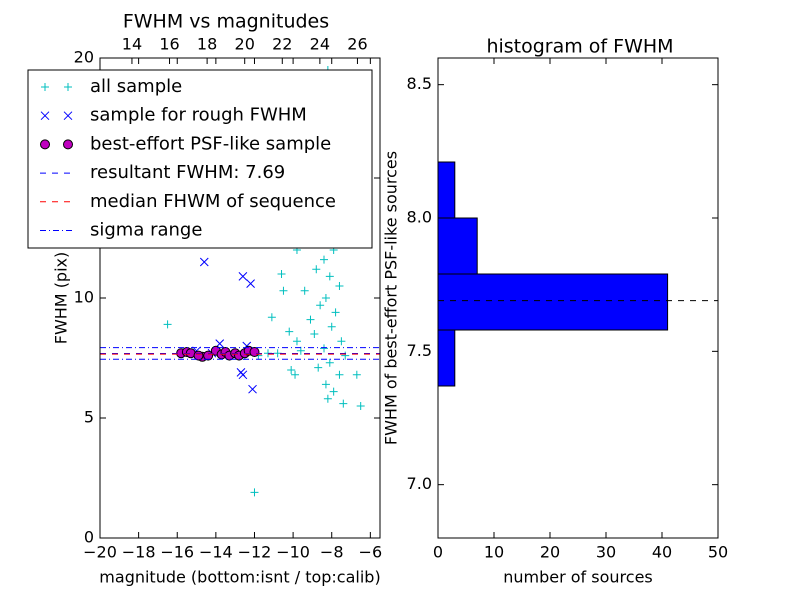 This screenshot has height=604, width=800. I want to click on legend-label: sample for rough FWHM, so click(198, 115).